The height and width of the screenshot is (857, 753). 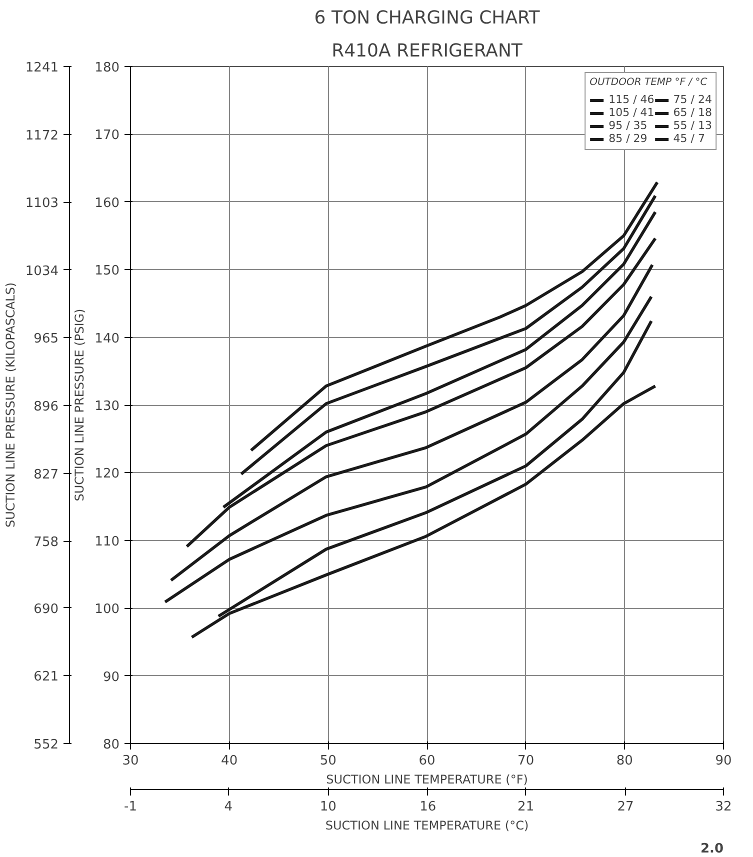 What do you see at coordinates (723, 761) in the screenshot?
I see `x-tick-label: 90` at bounding box center [723, 761].